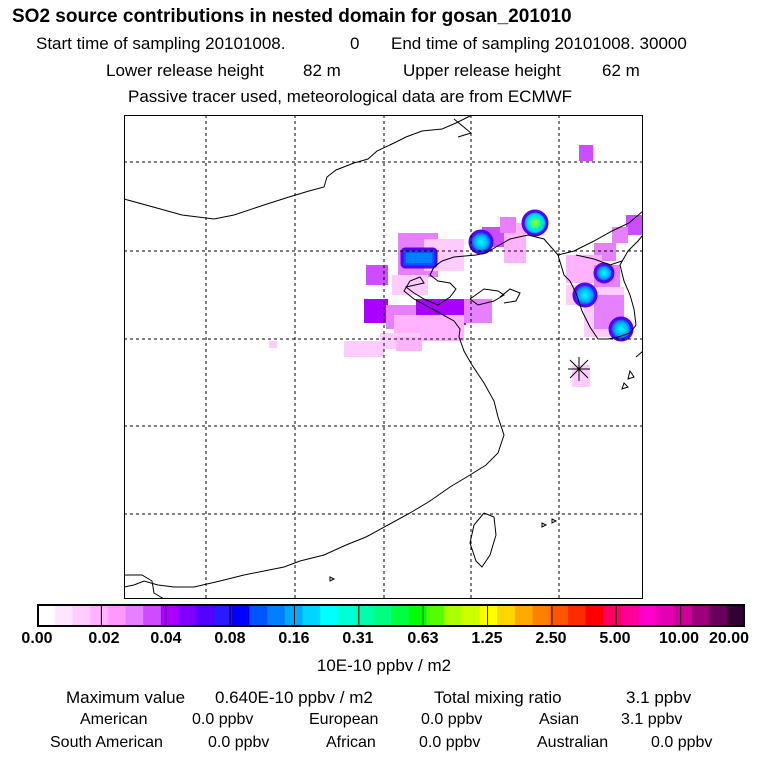 The image size is (768, 768). I want to click on colorbar-unit: 10E-10 ppbv / m2, so click(384, 665).